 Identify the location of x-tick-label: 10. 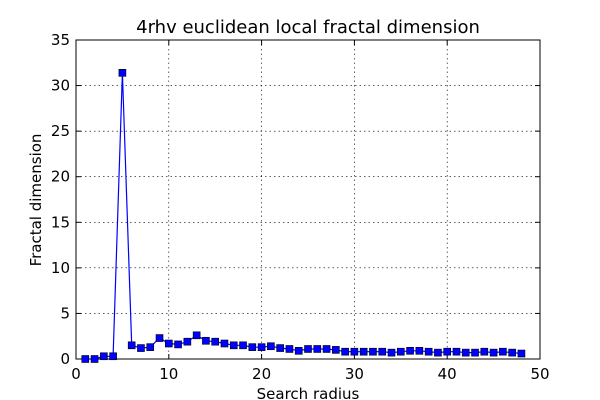
(168, 374).